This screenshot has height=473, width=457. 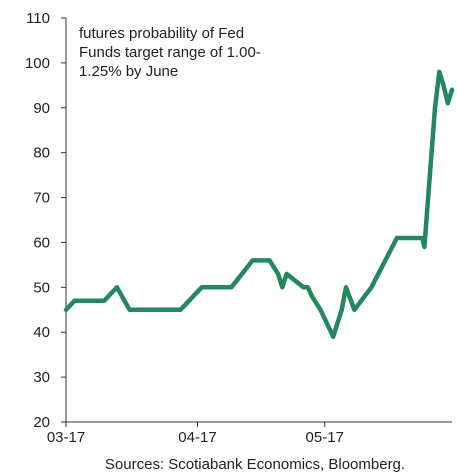 What do you see at coordinates (249, 433) in the screenshot?
I see `x-axis: 03-17 04-17 05-17` at bounding box center [249, 433].